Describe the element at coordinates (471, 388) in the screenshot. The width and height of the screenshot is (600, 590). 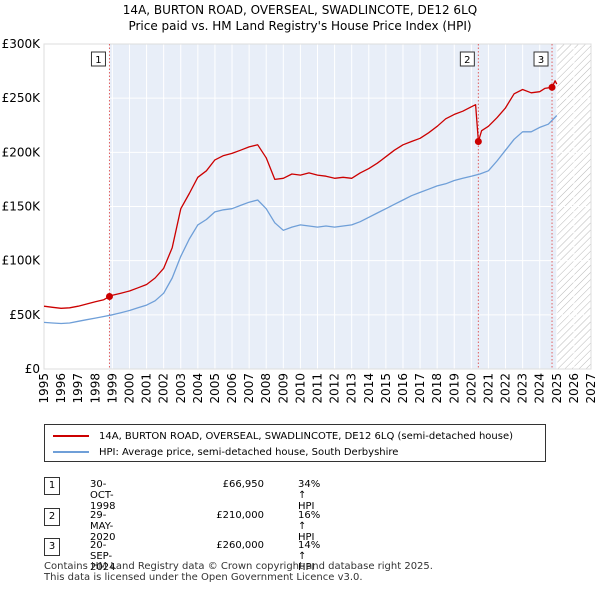
I see `x-tick-label: 2020` at that location.